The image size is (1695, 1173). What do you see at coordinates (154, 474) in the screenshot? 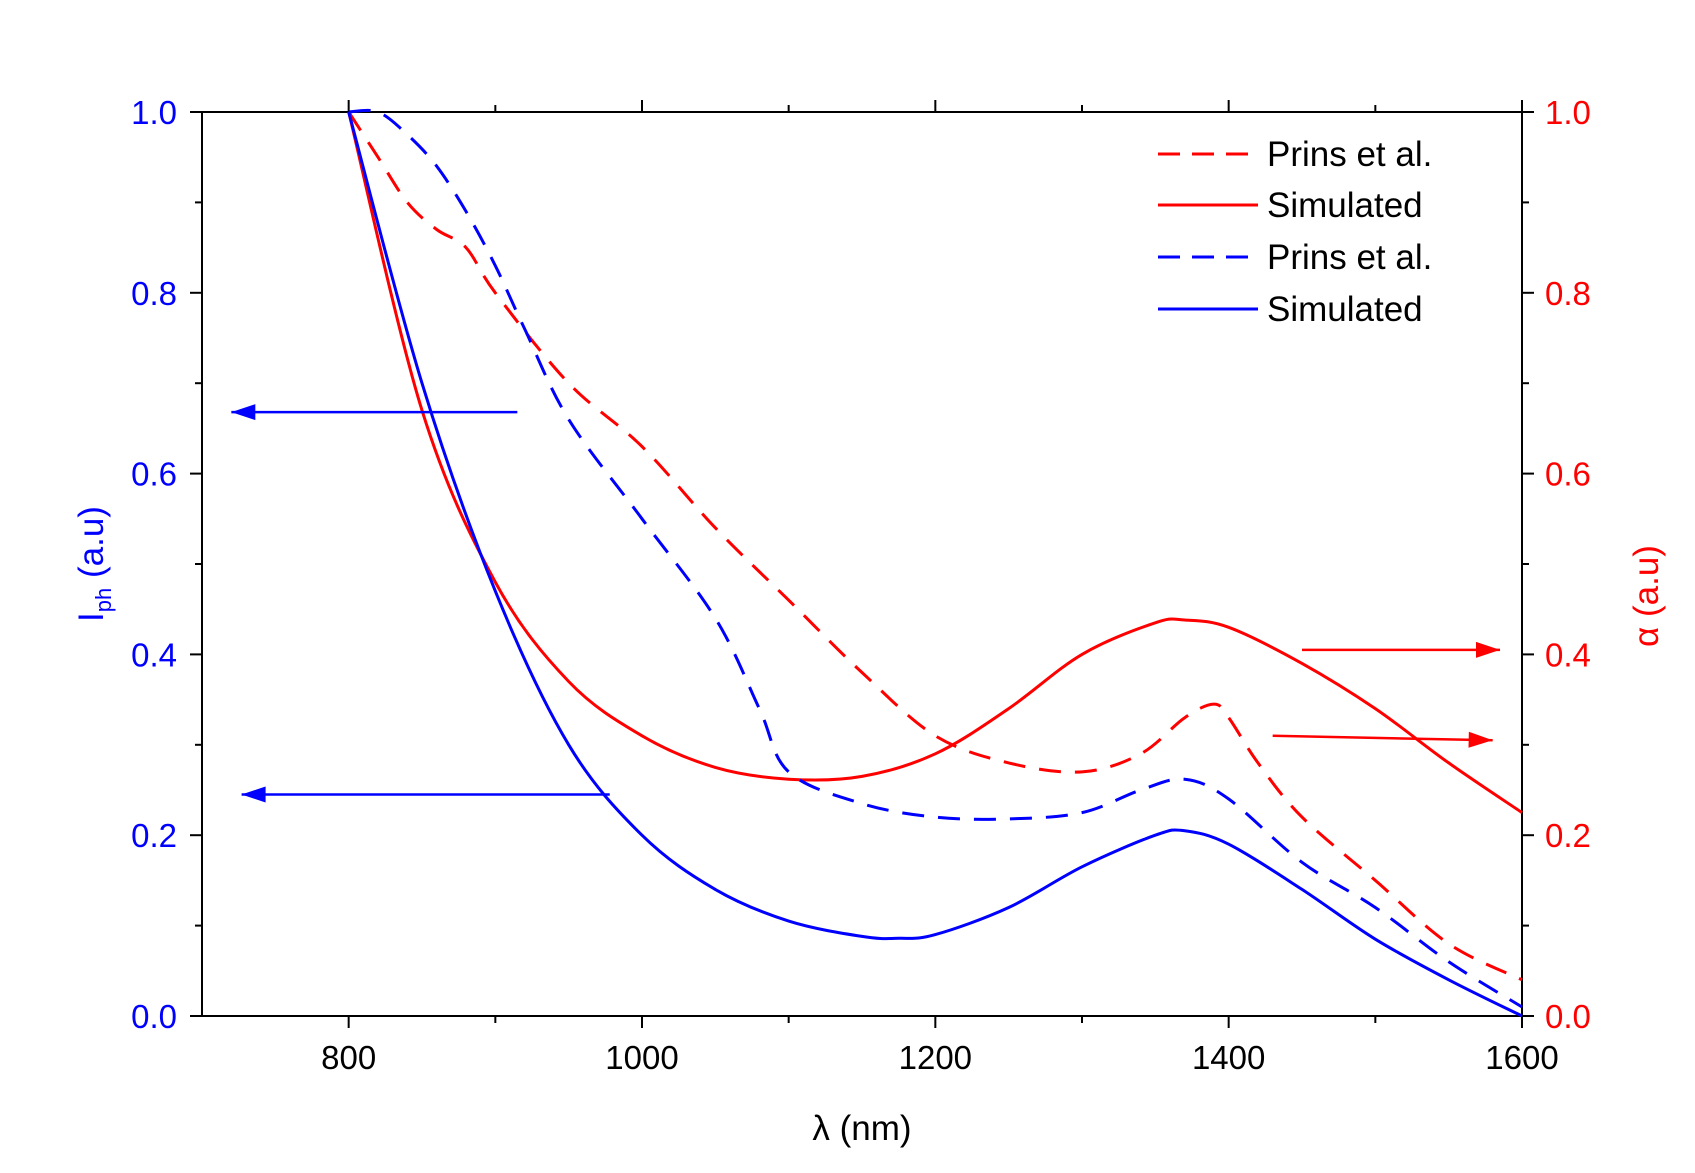
I see `left-y-tick-label: 0.6` at bounding box center [154, 474].